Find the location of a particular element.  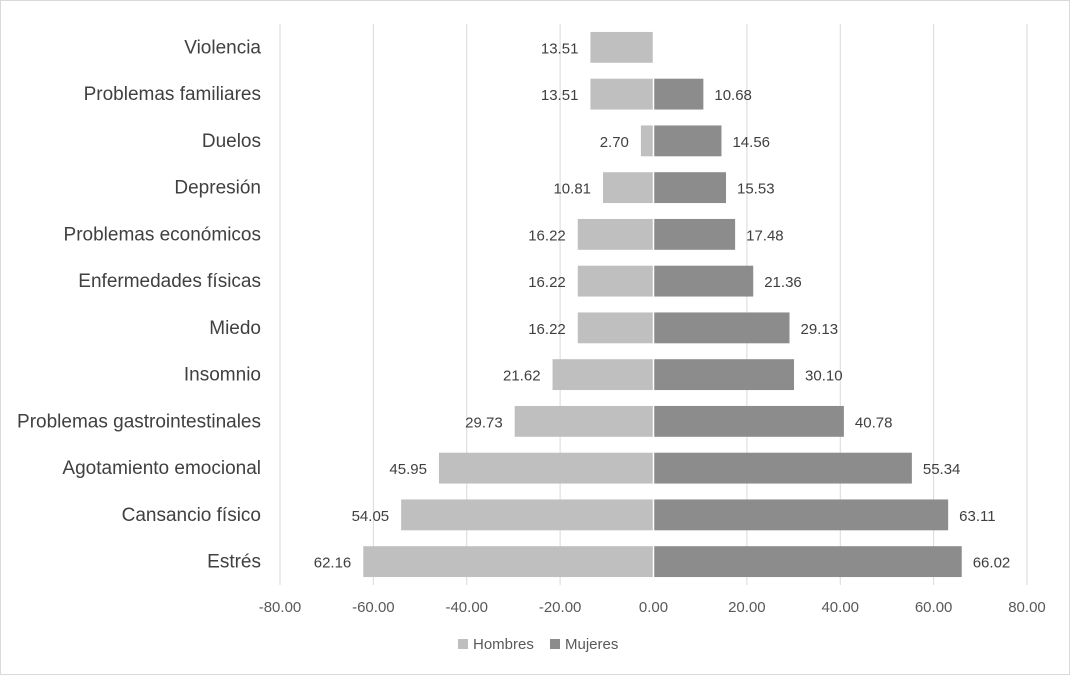

data-label-hombres: 45.95 is located at coordinates (408, 469).